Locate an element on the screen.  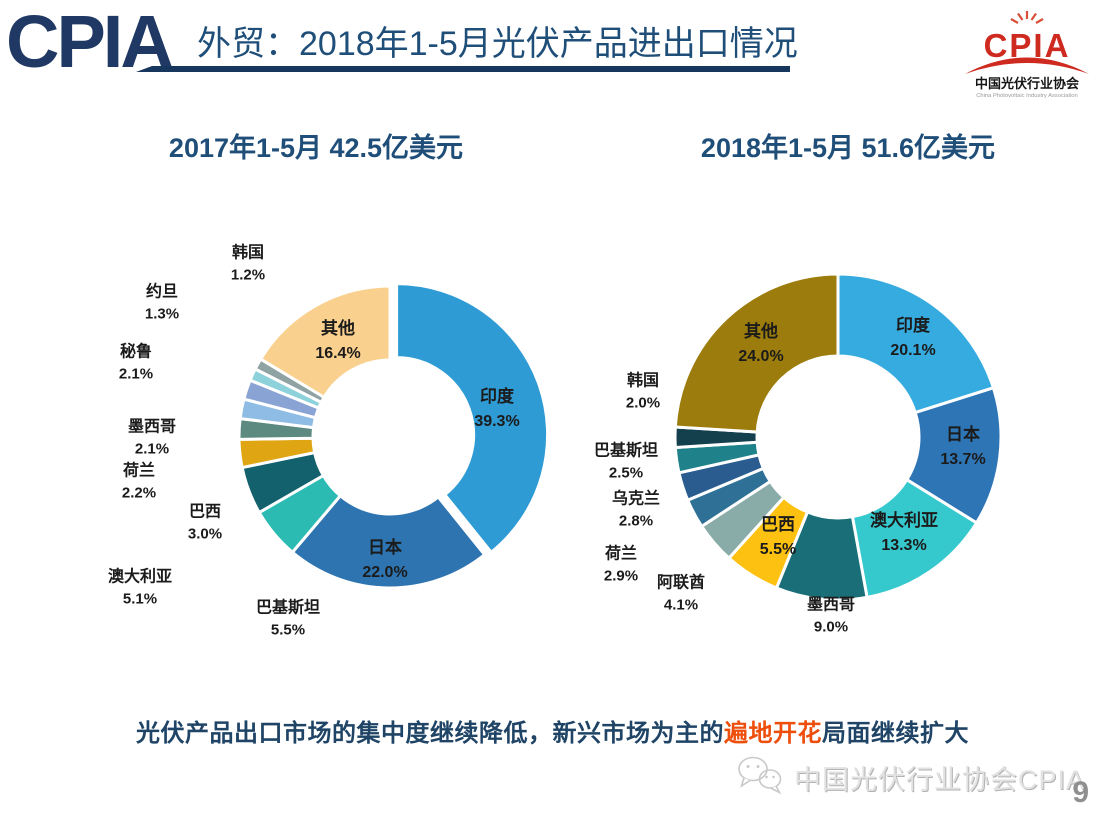
footer-statement: 光伏产品出口市场的集中度继续降低，新兴市场为主的遍地开花局面继续扩大 is located at coordinates (552, 730).